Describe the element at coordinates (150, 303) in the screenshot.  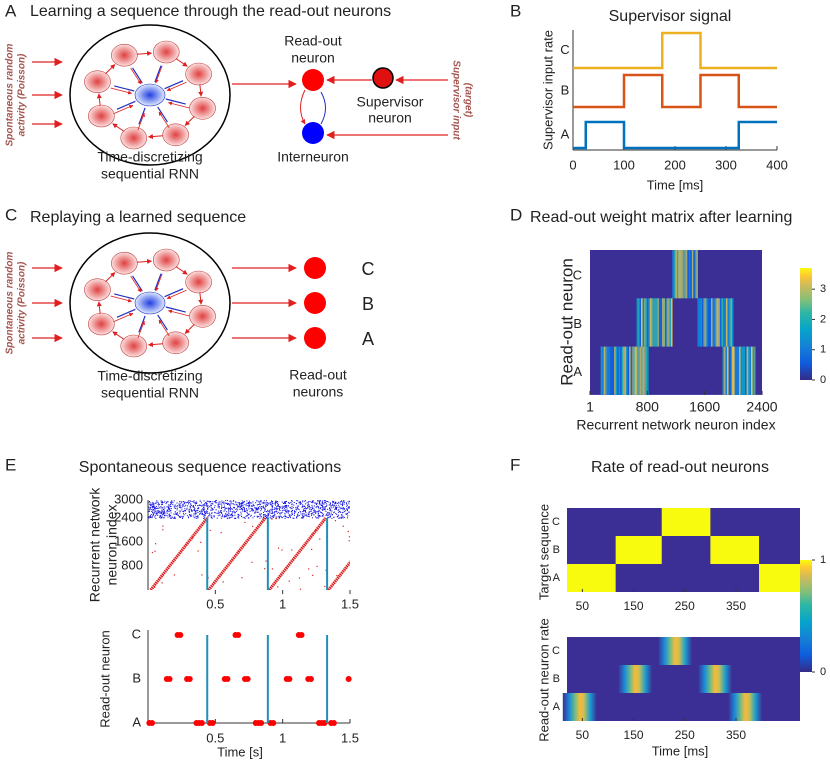
I see `inhibitory-cell` at that location.